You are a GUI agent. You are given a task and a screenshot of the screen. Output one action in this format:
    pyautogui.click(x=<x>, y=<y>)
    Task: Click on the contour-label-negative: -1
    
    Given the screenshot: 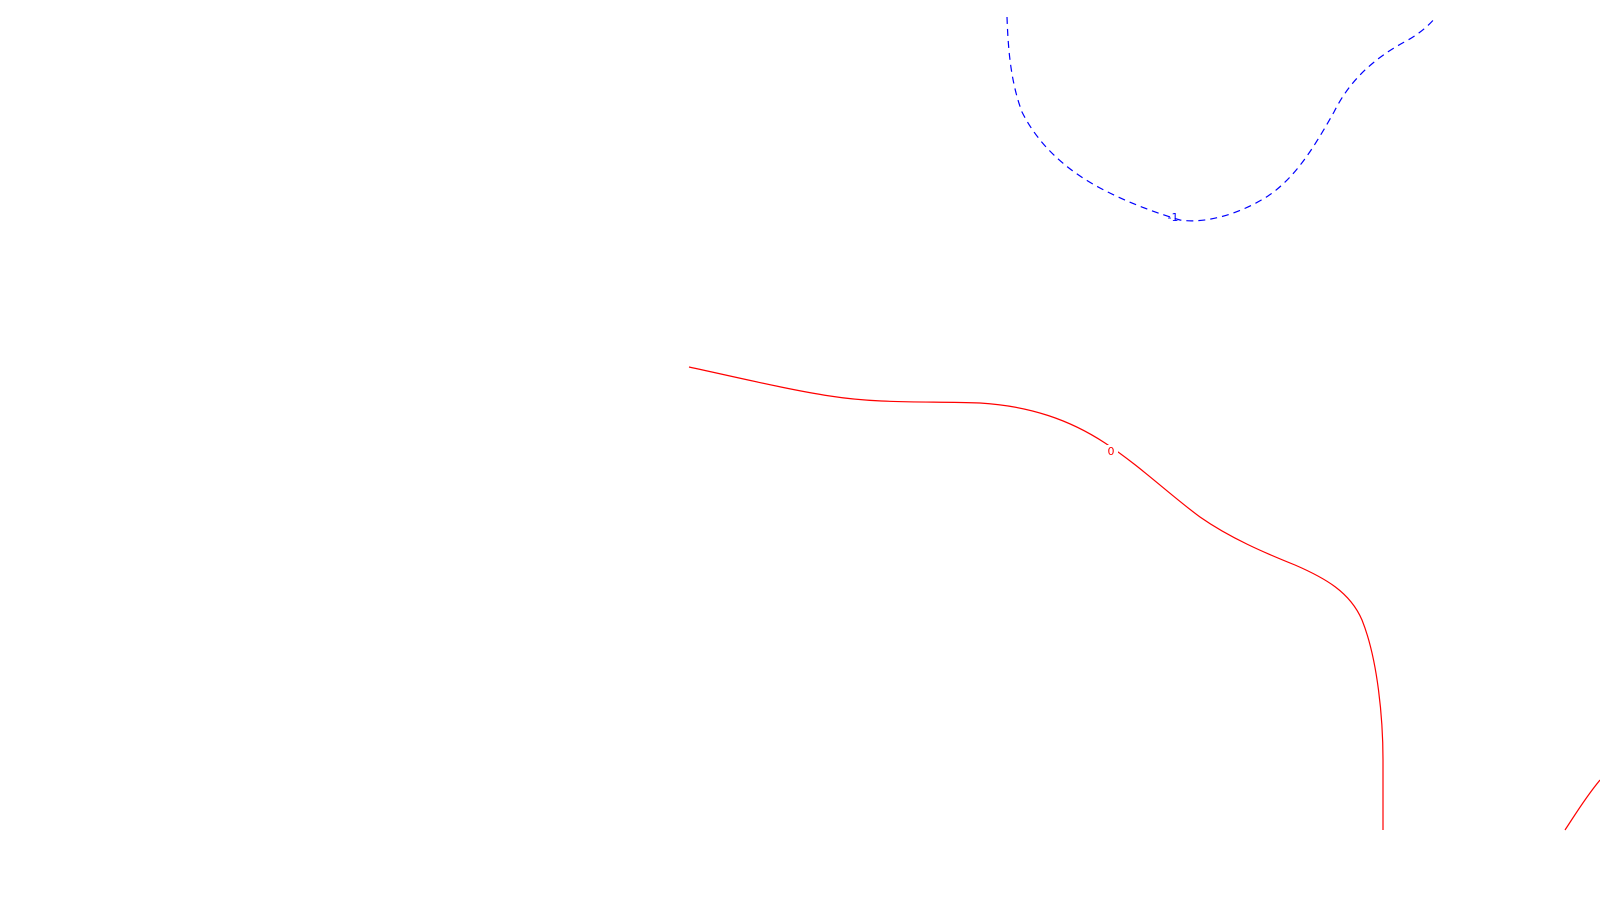 What is the action you would take?
    pyautogui.click(x=1173, y=217)
    